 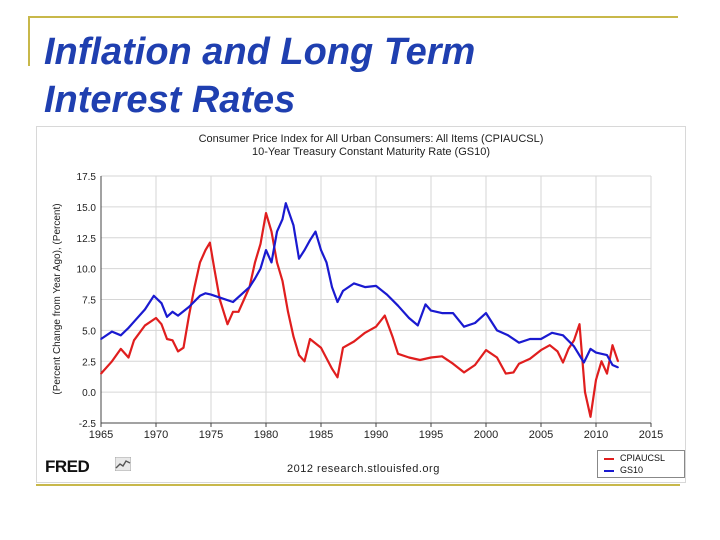 What do you see at coordinates (89, 362) in the screenshot?
I see `y-tick-label: 2.5` at bounding box center [89, 362].